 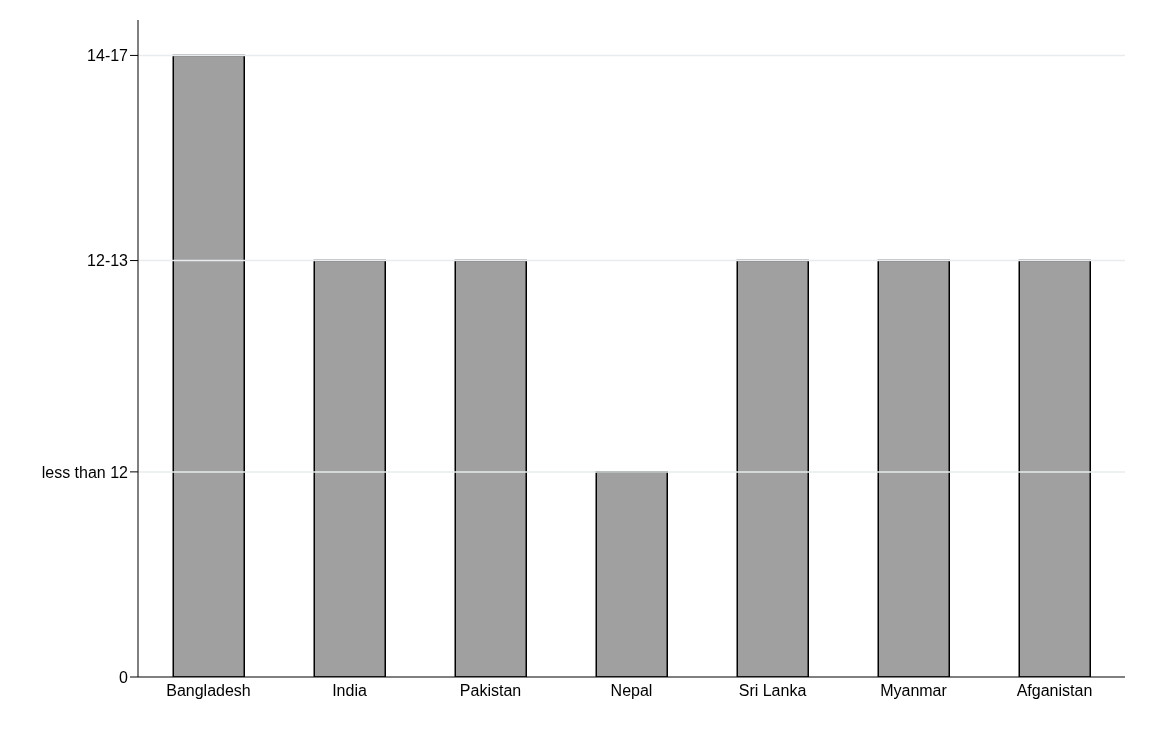 I want to click on x-tick-label: Bangladesh, so click(x=208, y=691).